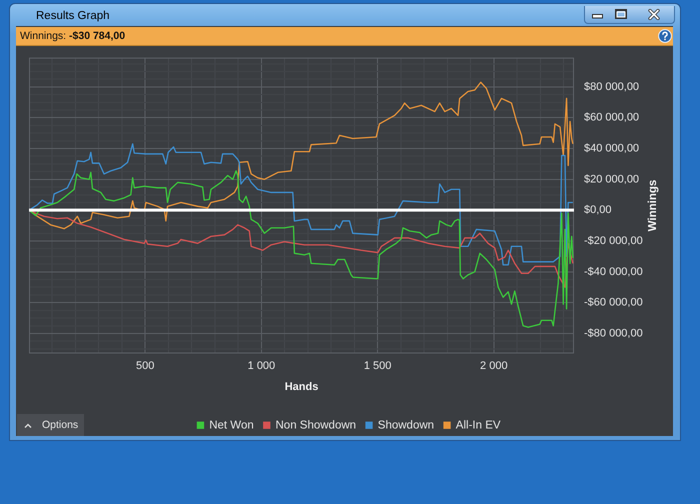 The image size is (700, 504). Describe the element at coordinates (145, 366) in the screenshot. I see `x-tick-label: 500` at that location.